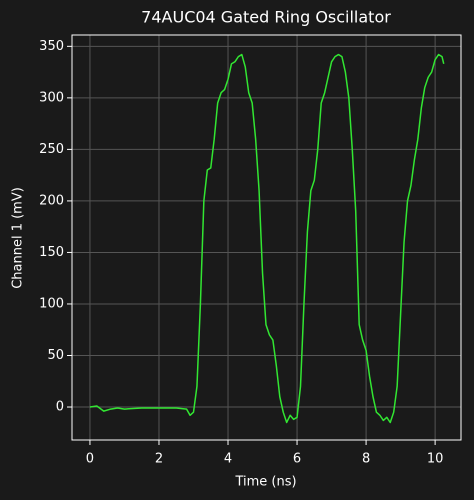 This screenshot has height=500, width=474. Describe the element at coordinates (51, 149) in the screenshot. I see `y-tick-label: 250` at that location.